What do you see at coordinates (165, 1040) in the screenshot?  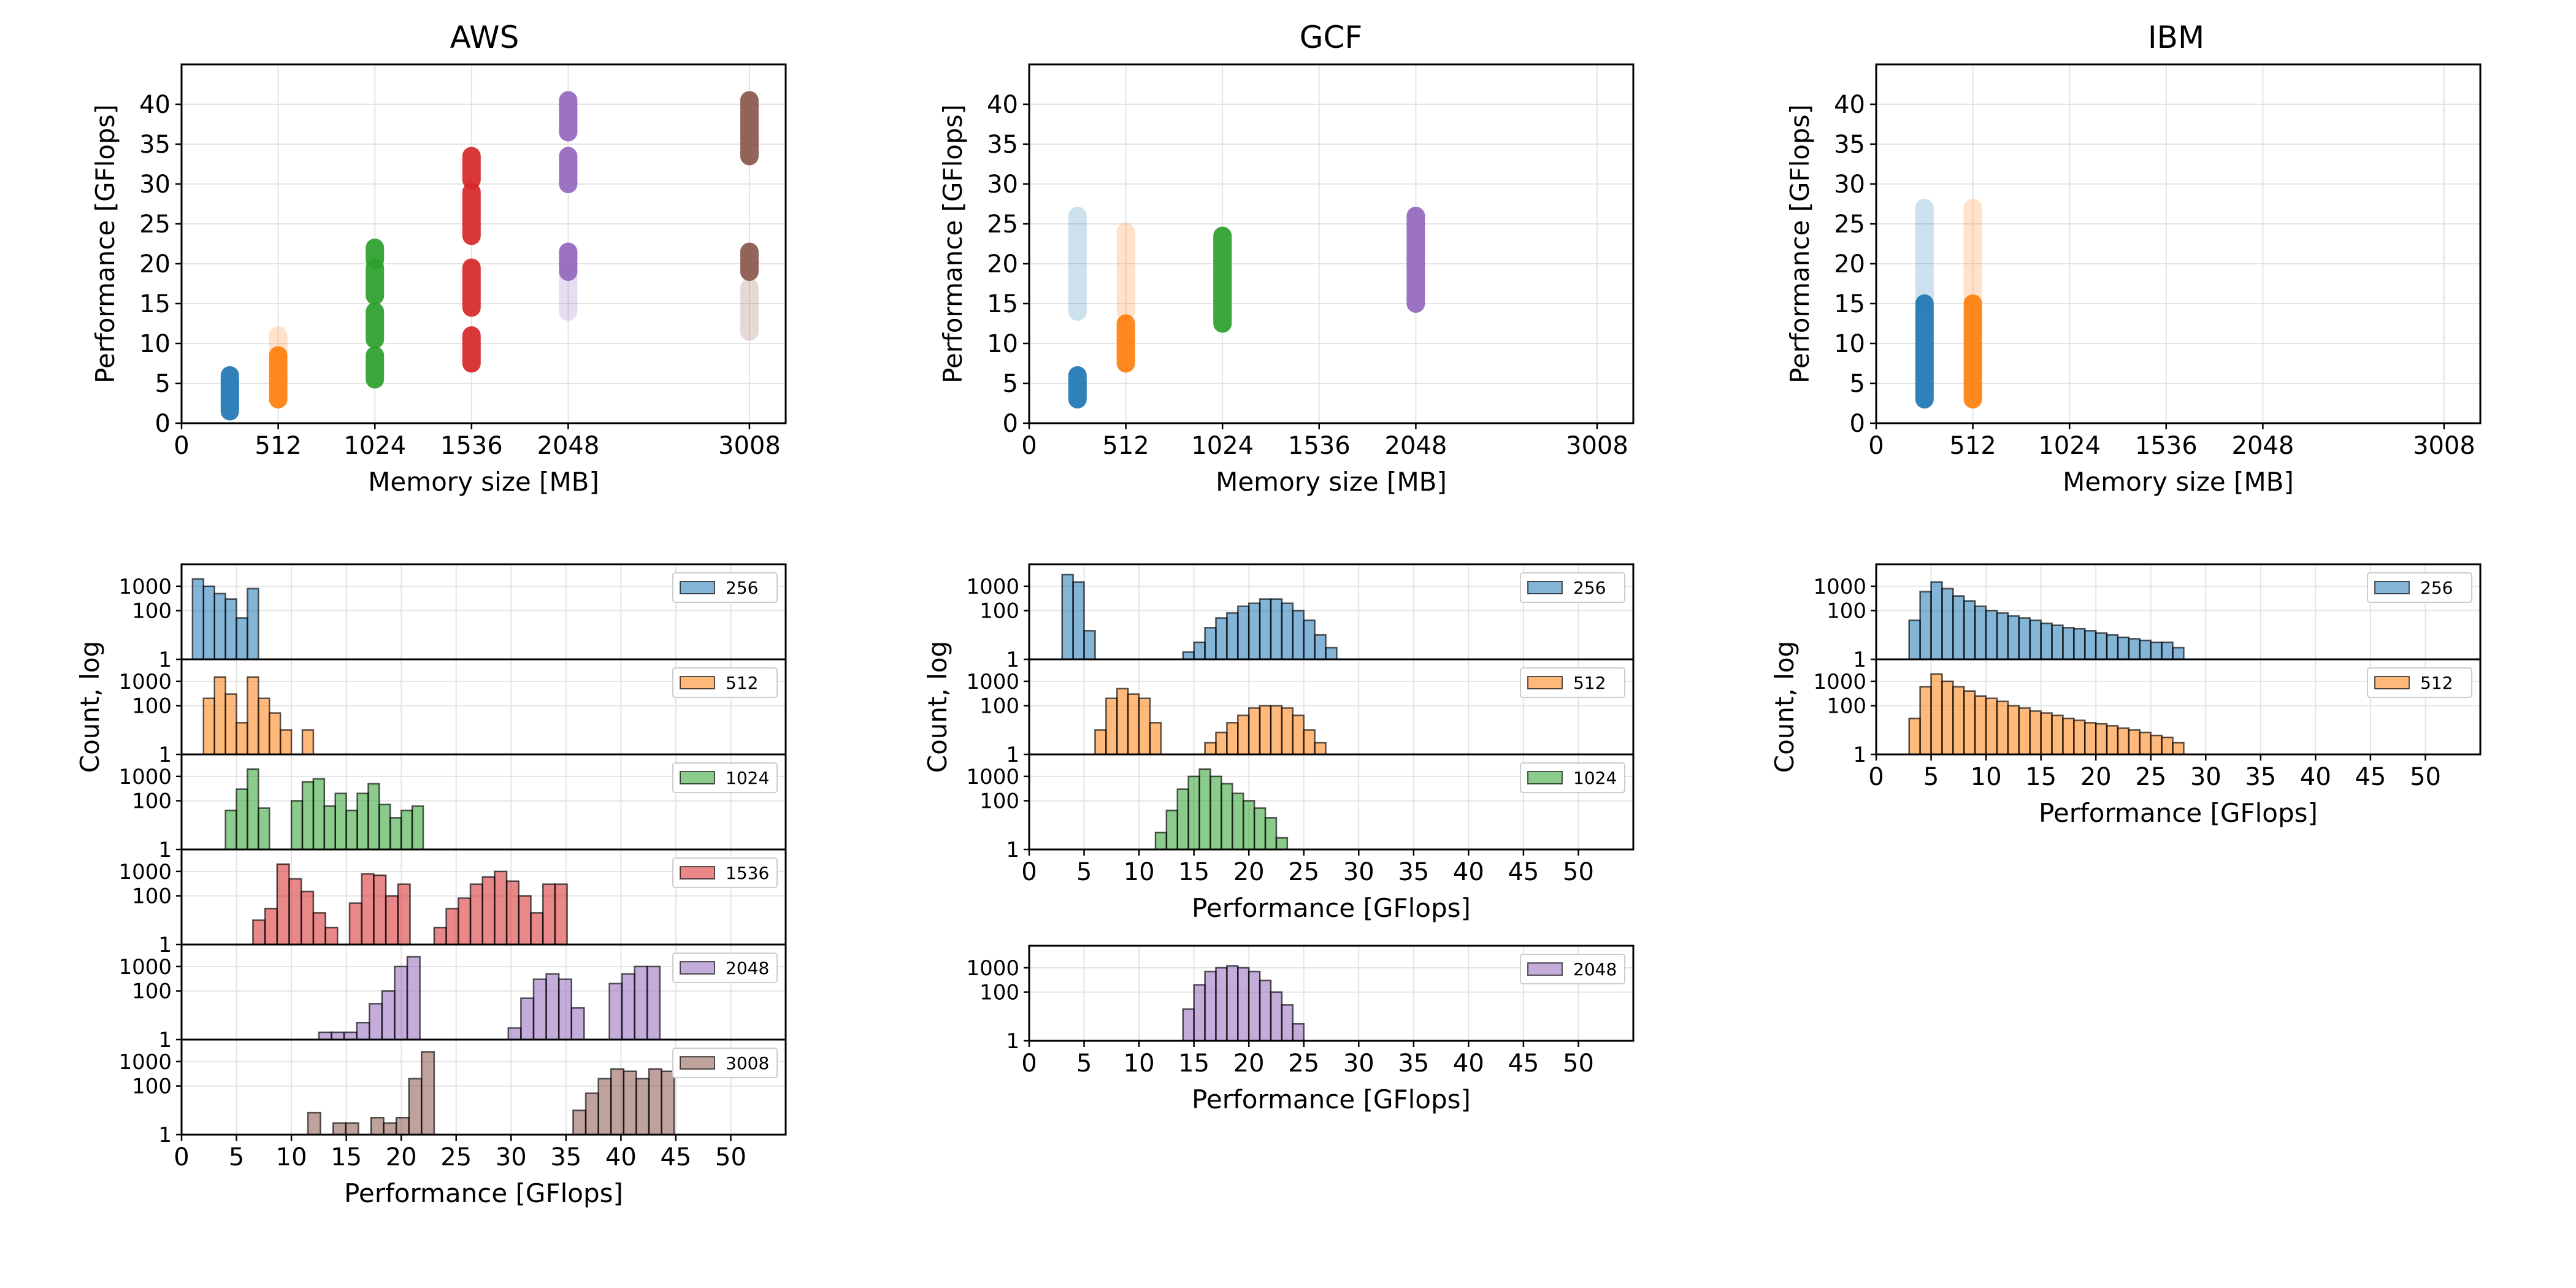 I see `aws-hist-ytick-label: 1` at bounding box center [165, 1040].